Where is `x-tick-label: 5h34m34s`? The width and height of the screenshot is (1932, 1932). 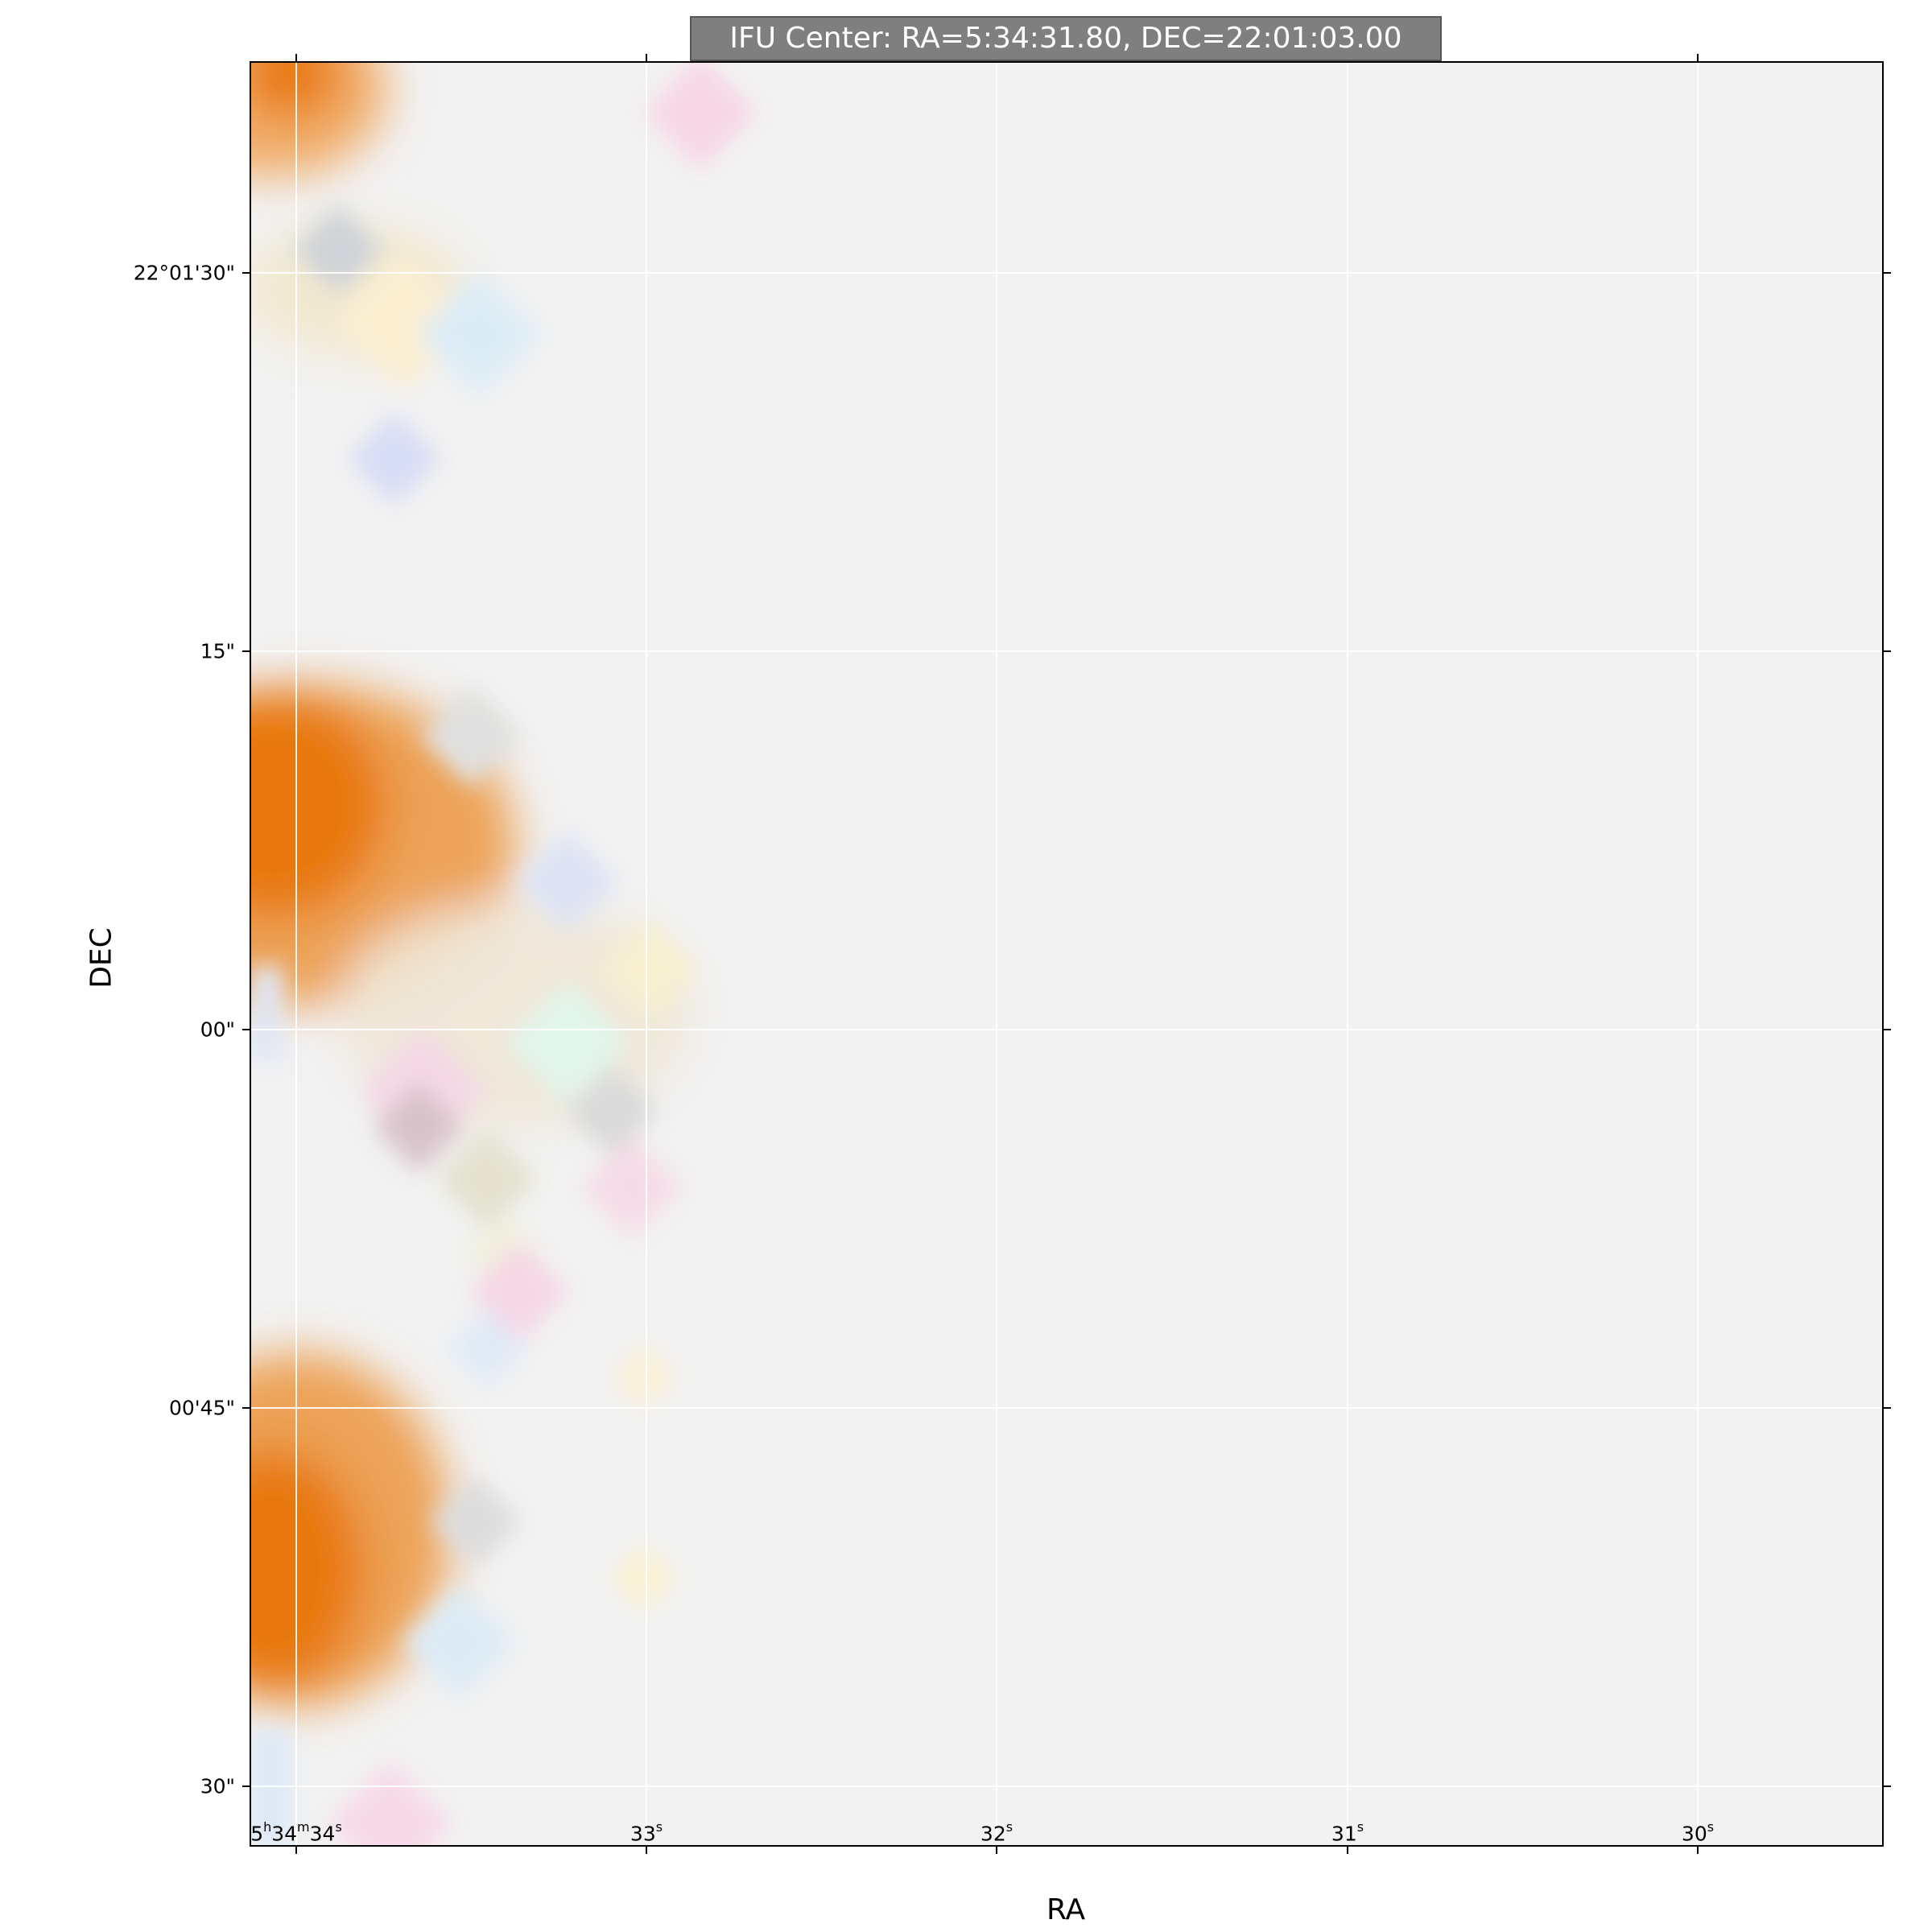
x-tick-label: 5h34m34s is located at coordinates (296, 1832).